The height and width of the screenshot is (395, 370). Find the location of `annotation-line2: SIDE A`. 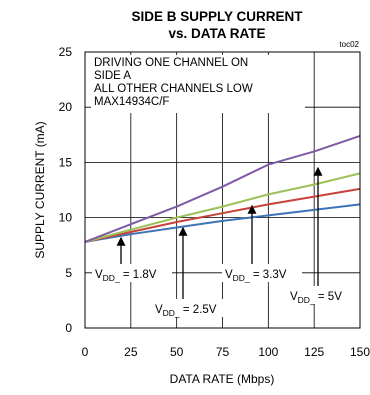

annotation-line2: SIDE A is located at coordinates (112, 76).